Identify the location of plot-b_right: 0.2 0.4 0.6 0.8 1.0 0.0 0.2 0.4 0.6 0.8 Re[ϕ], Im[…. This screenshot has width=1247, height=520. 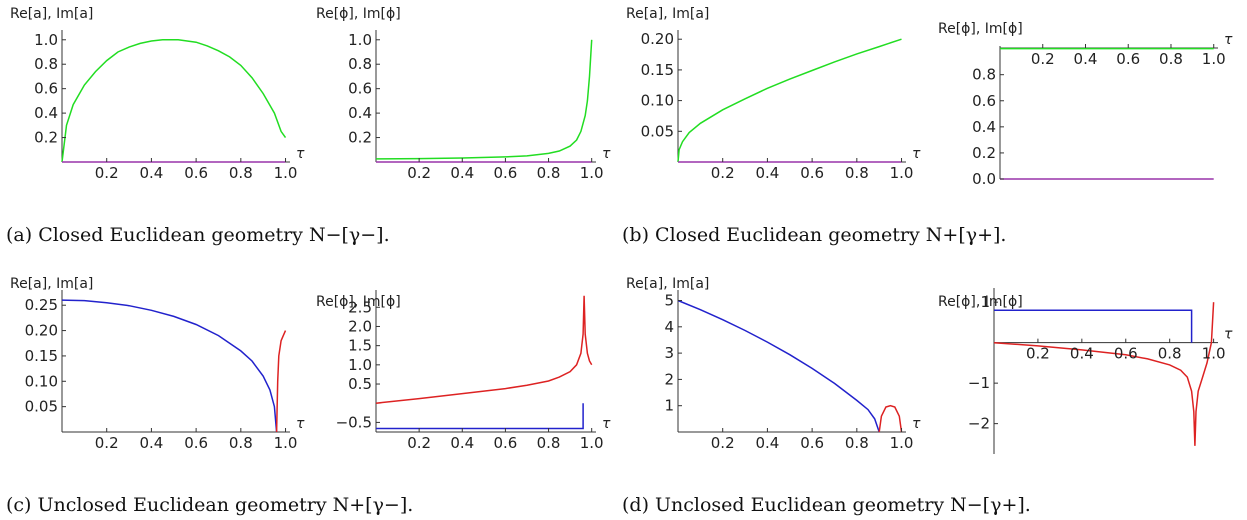
(1085, 104).